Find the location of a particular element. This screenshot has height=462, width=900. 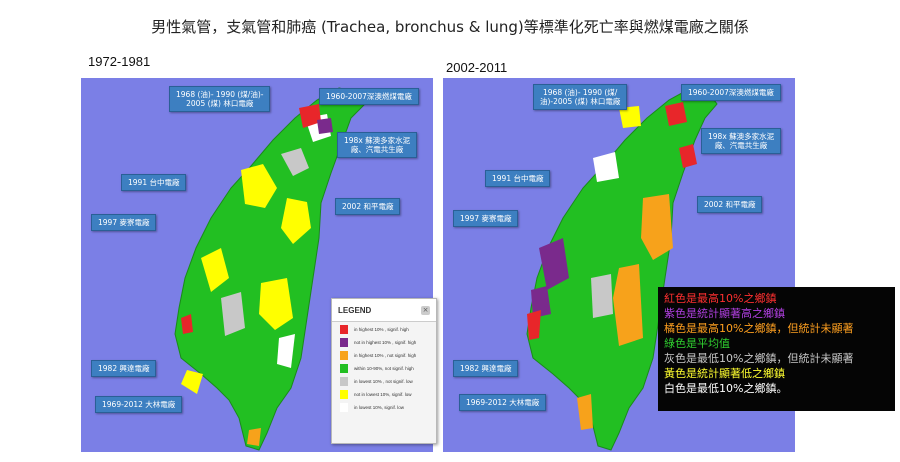

region-gray-north is located at coordinates (295, 162).